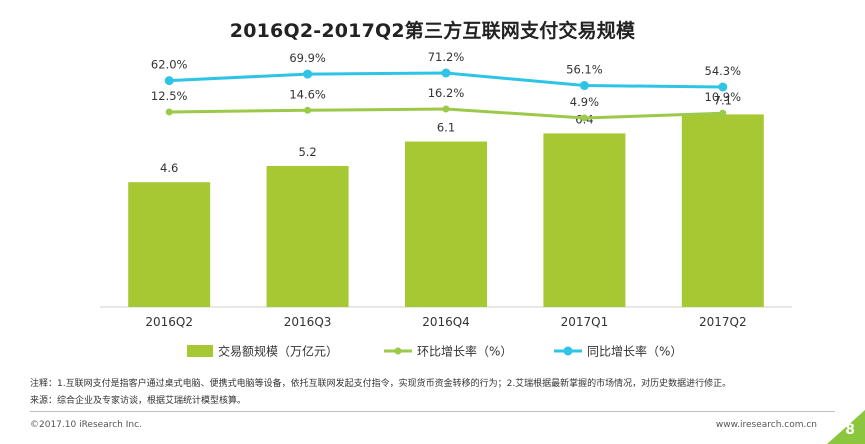 This screenshot has height=444, width=865. What do you see at coordinates (307, 152) in the screenshot?
I see `bar-value-label: 5.2` at bounding box center [307, 152].